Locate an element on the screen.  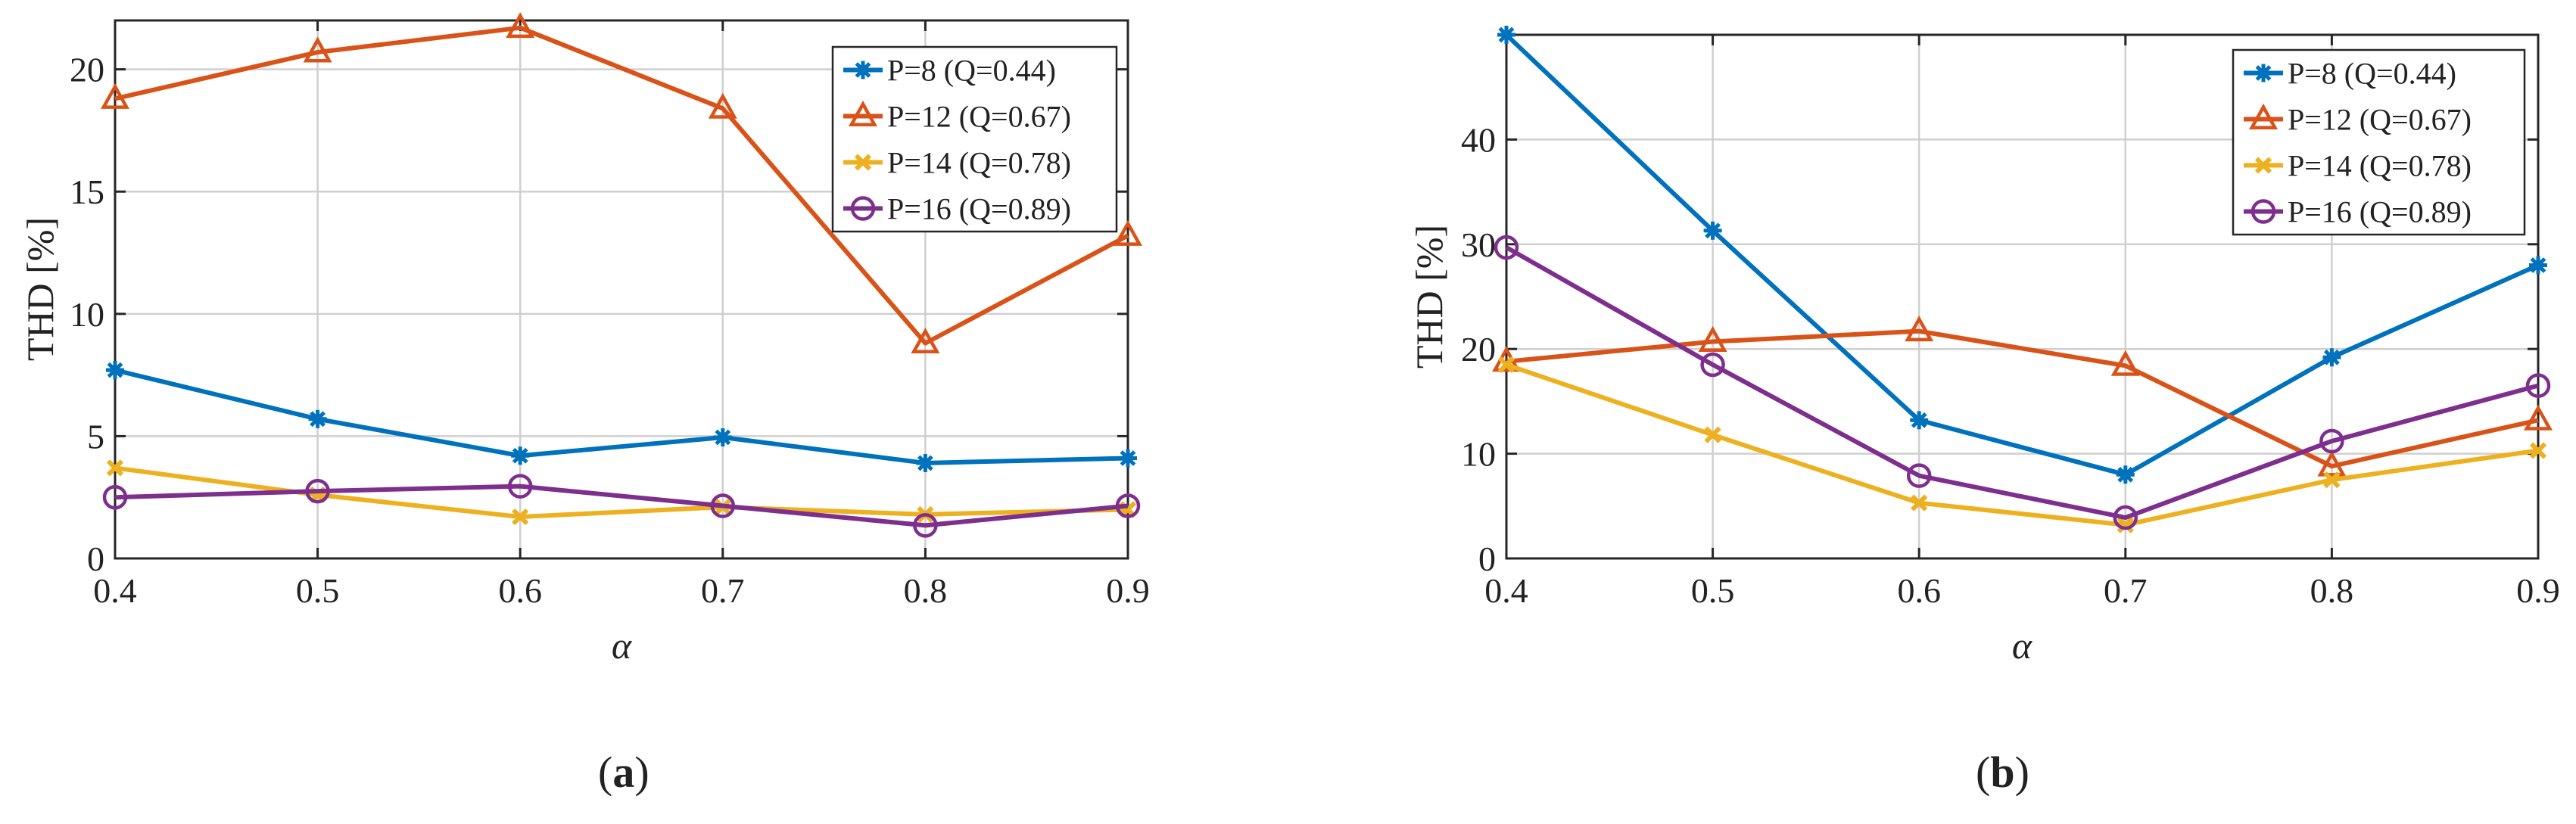
y-tick-label: 0 is located at coordinates (95, 558).